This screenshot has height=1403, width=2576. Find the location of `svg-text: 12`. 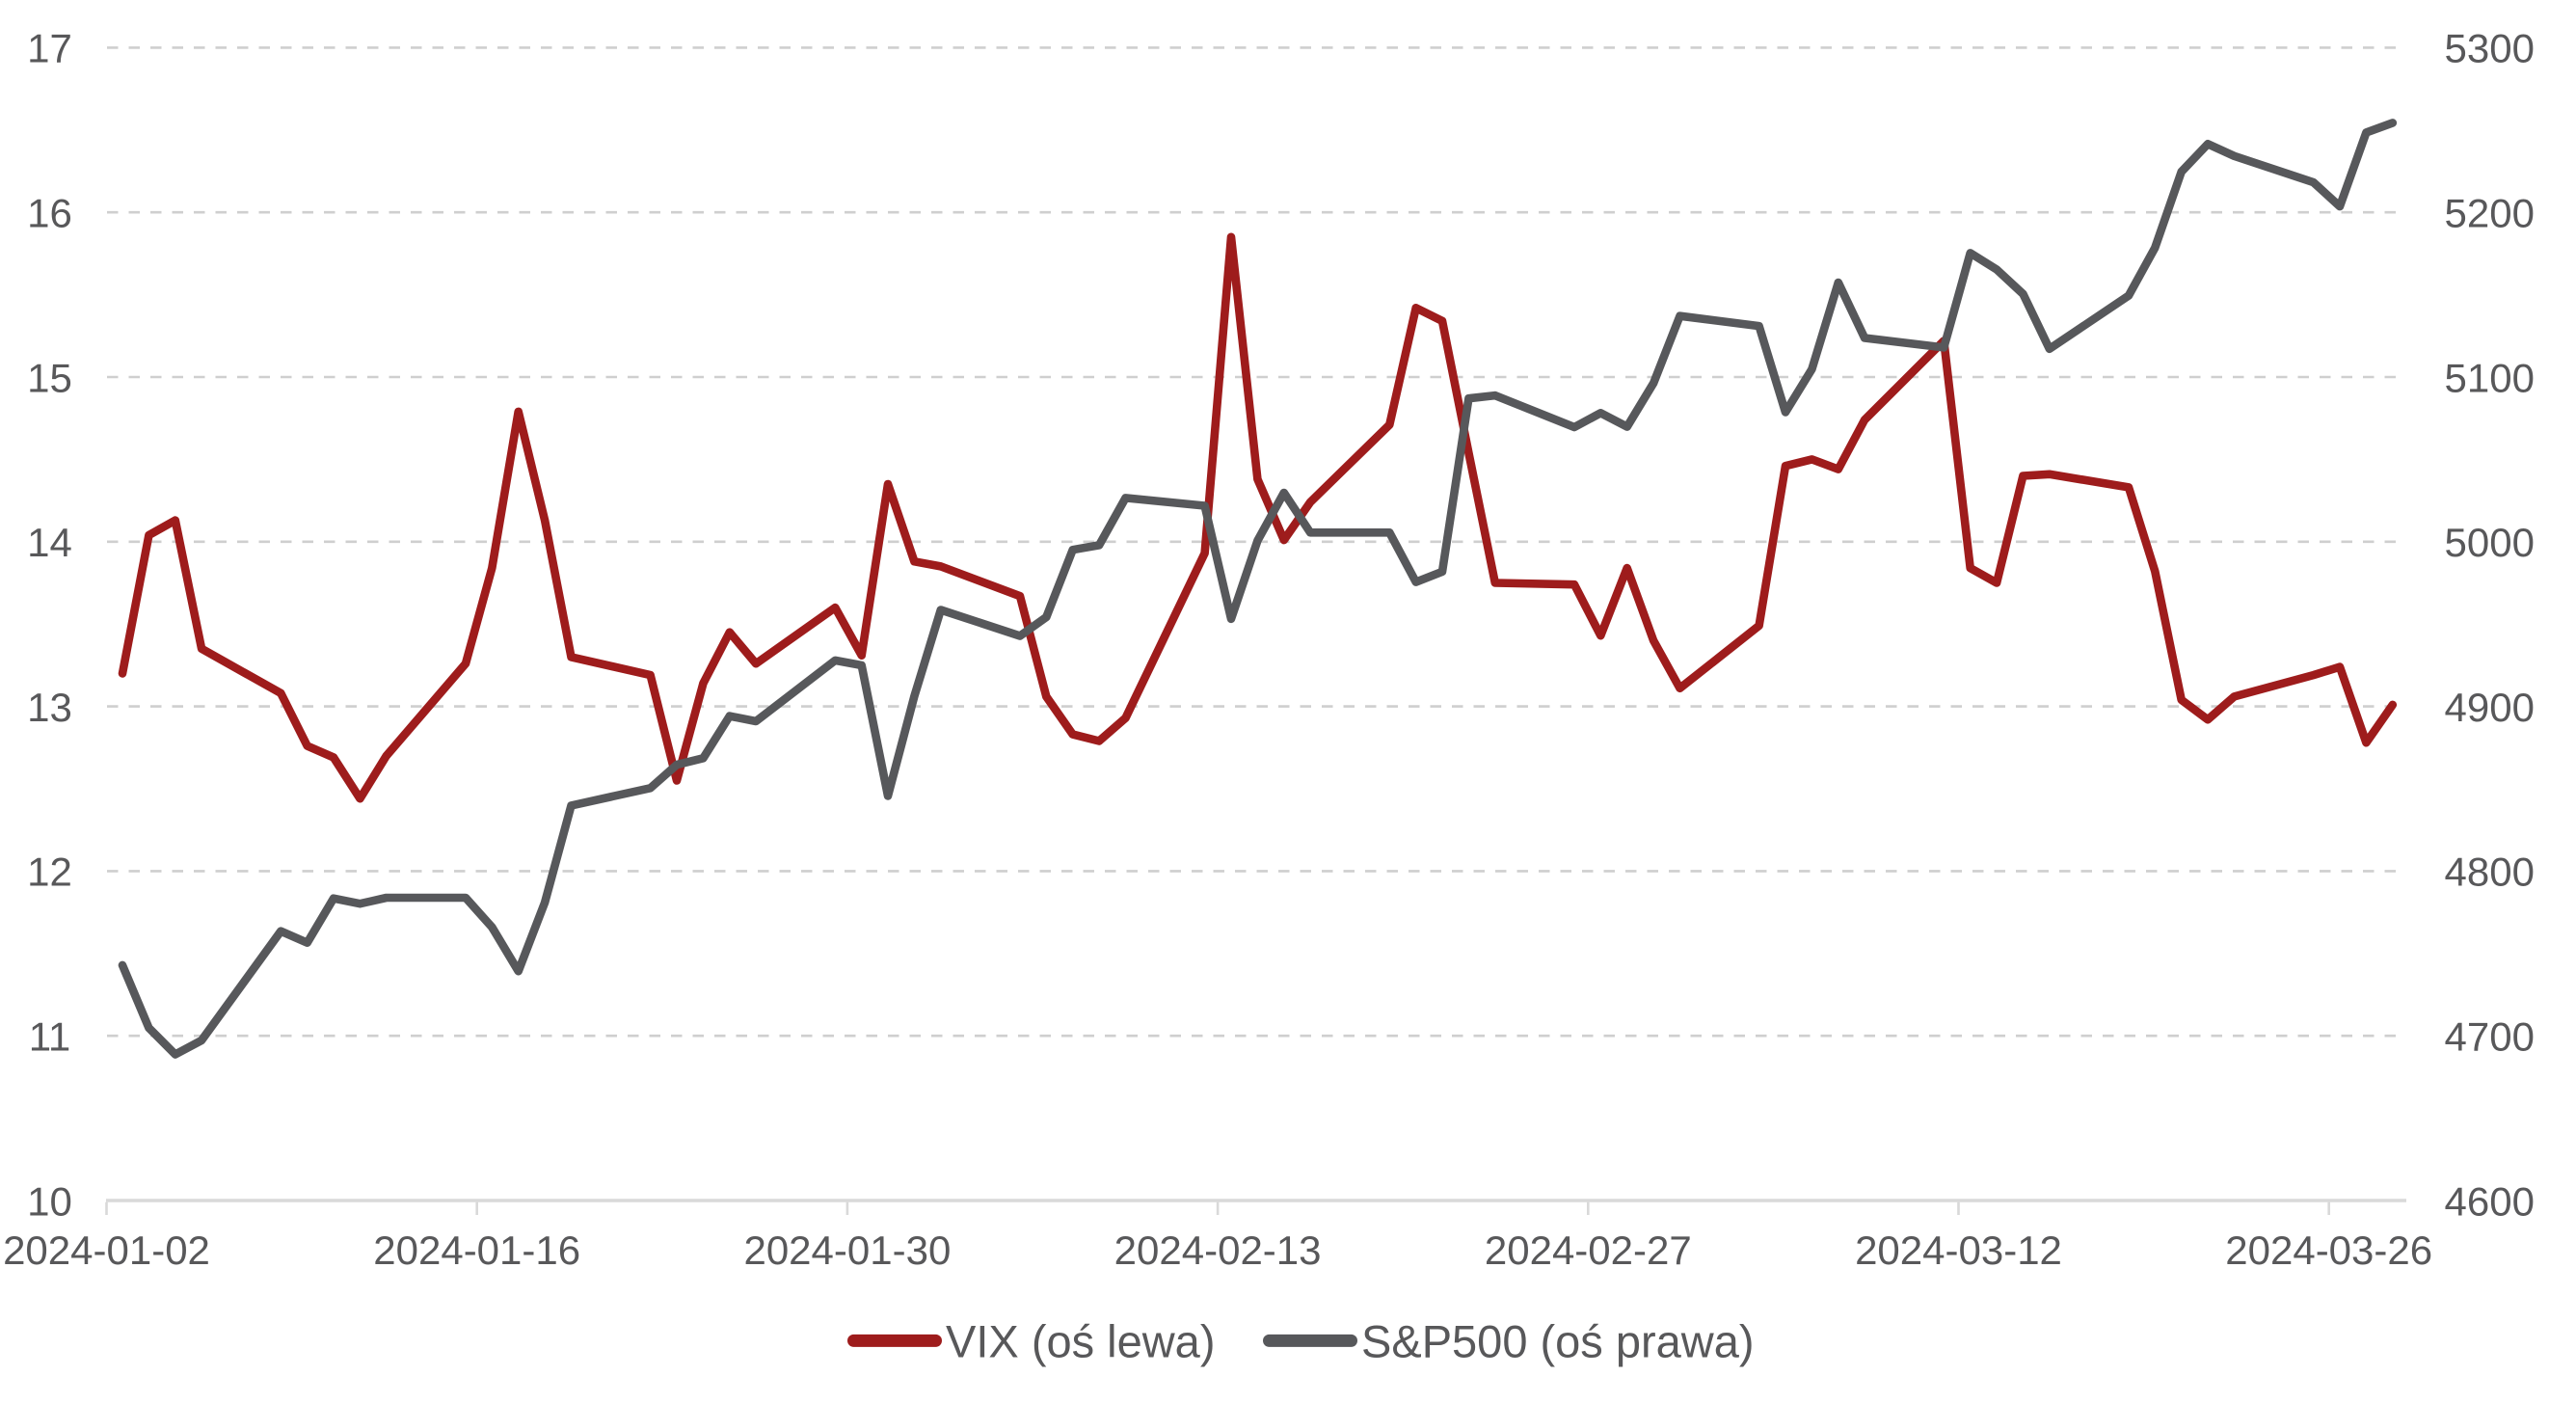

svg-text: 12 is located at coordinates (49, 873).